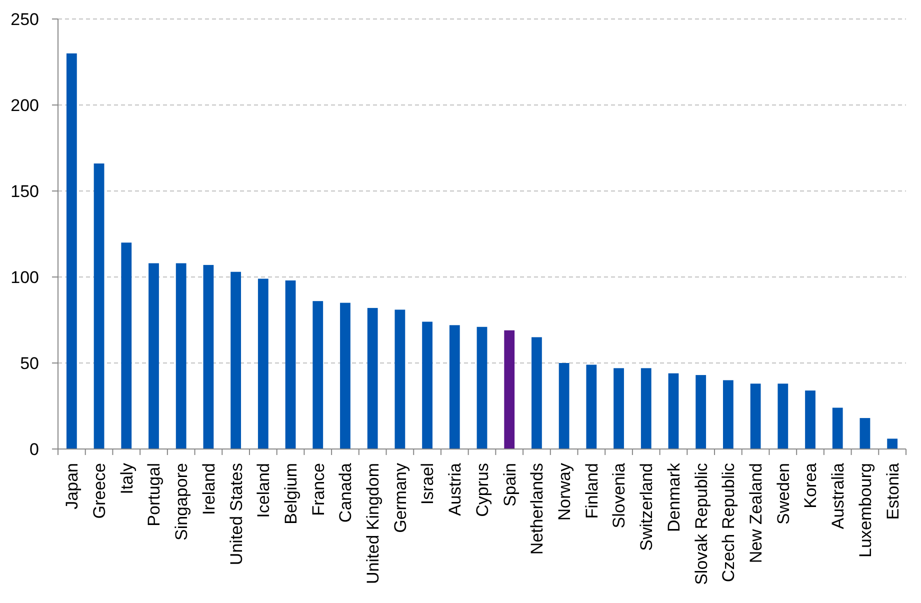 The width and height of the screenshot is (921, 603). What do you see at coordinates (126, 478) in the screenshot?
I see `x-tick-label: Italy` at bounding box center [126, 478].